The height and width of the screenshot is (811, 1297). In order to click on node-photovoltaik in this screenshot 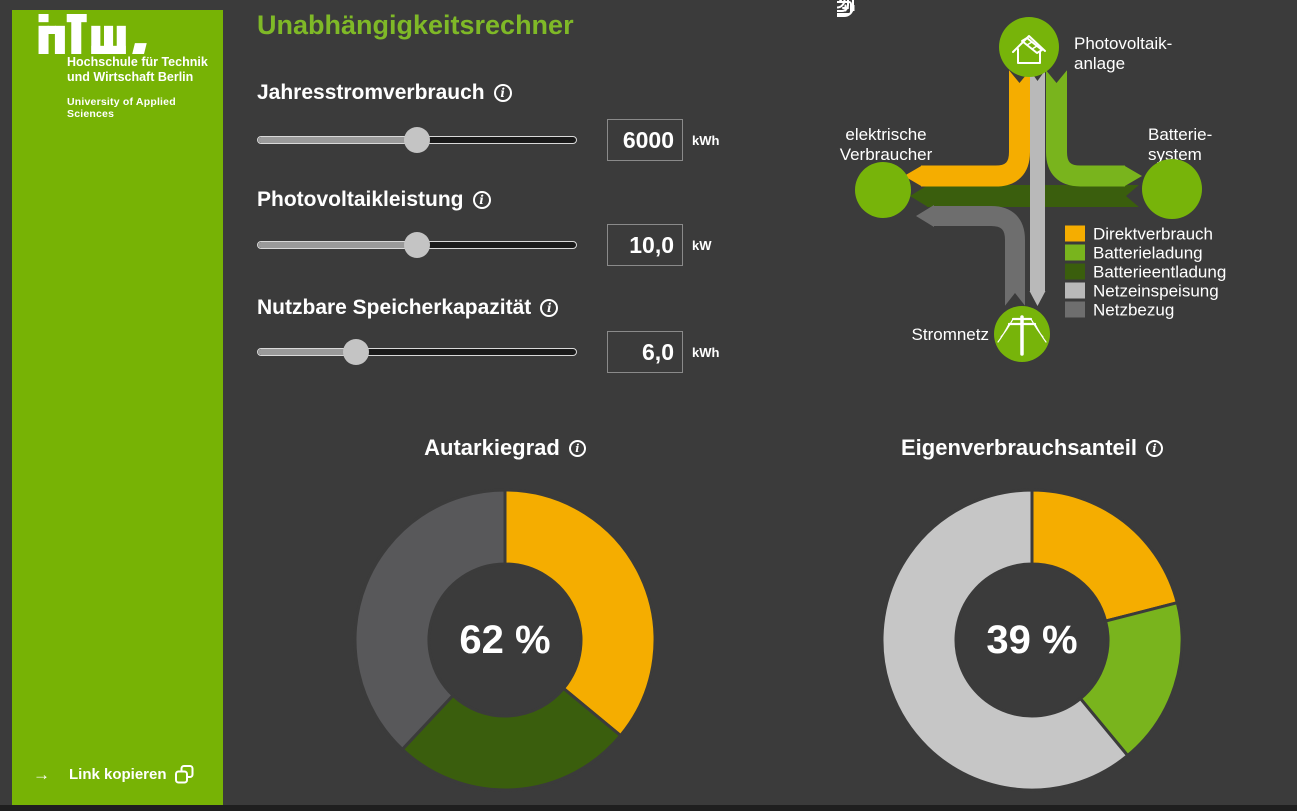, I will do `click(1029, 47)`.